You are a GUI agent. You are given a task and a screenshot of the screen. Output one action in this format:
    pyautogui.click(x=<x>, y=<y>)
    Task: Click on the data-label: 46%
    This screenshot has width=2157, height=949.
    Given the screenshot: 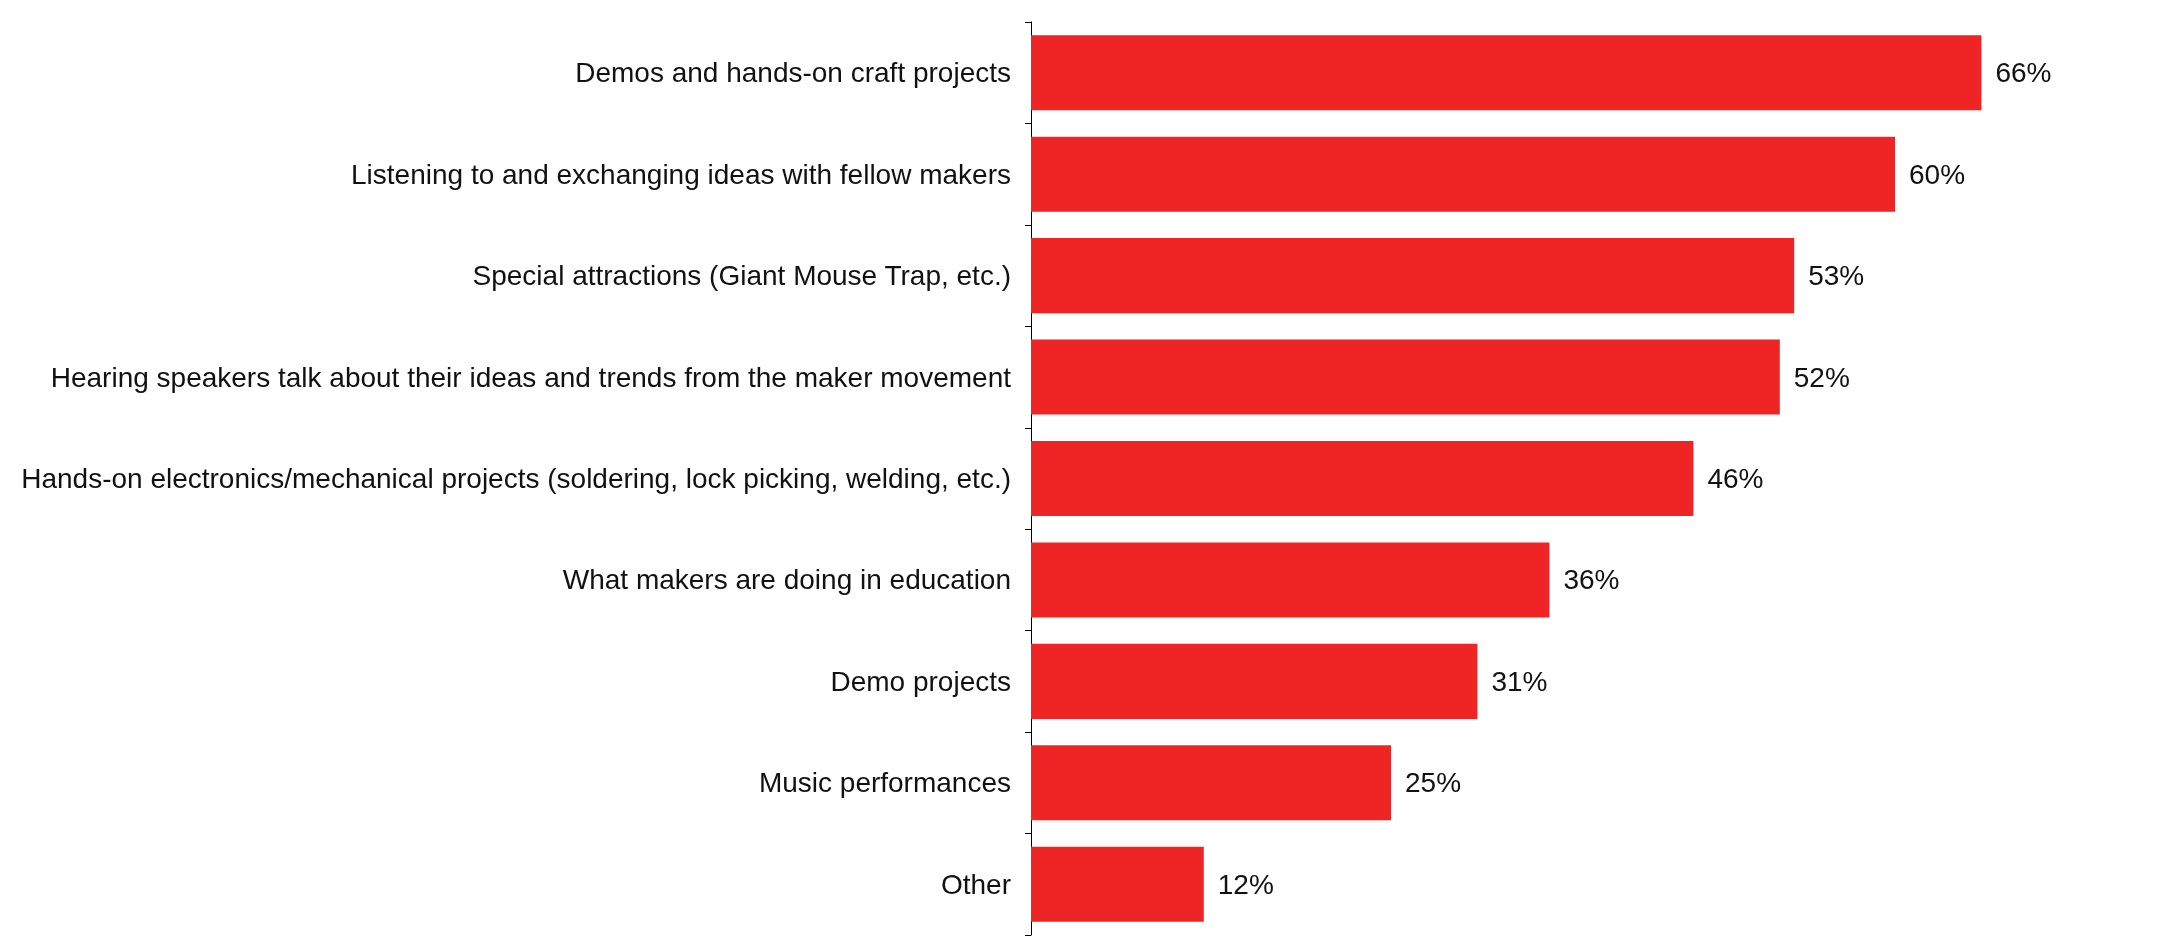 What is the action you would take?
    pyautogui.click(x=1735, y=478)
    